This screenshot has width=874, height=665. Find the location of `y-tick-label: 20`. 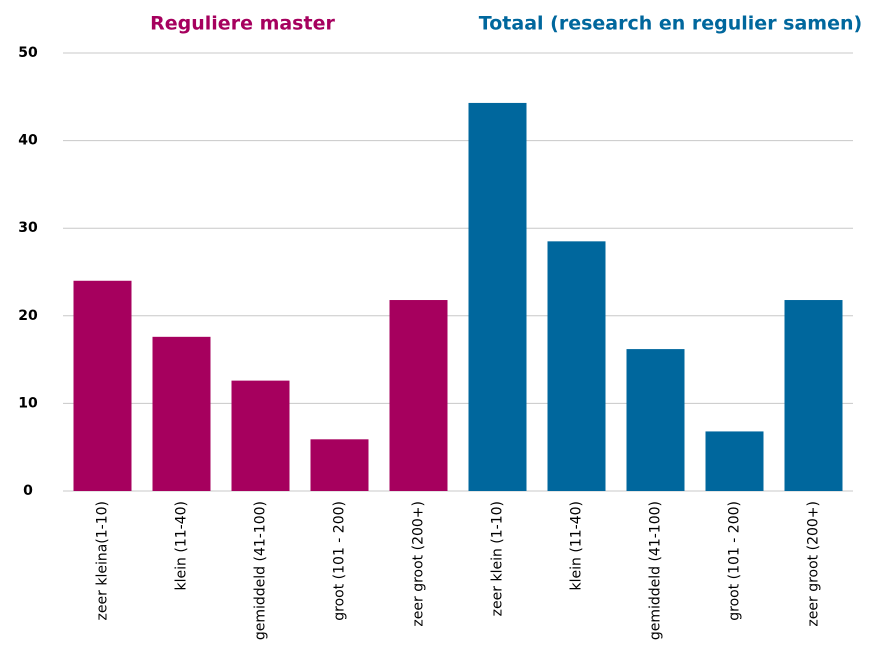

y-tick-label: 20 is located at coordinates (28, 316).